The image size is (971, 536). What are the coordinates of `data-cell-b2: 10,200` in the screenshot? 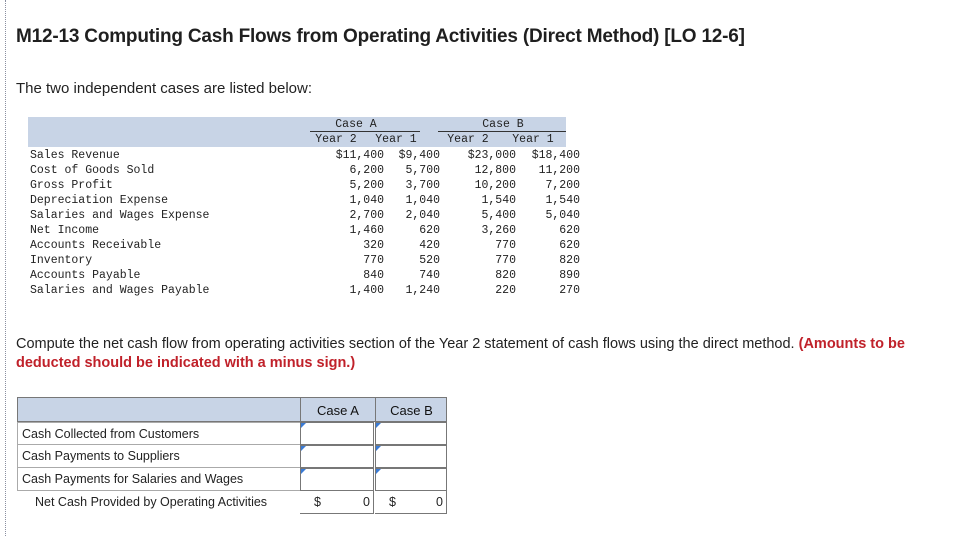 It's located at (495, 185).